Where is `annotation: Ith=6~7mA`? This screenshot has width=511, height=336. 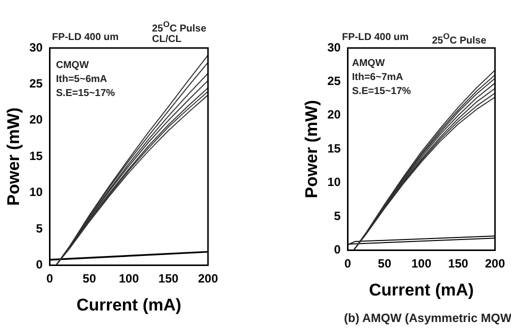 annotation: Ith=6~7mA is located at coordinates (378, 77).